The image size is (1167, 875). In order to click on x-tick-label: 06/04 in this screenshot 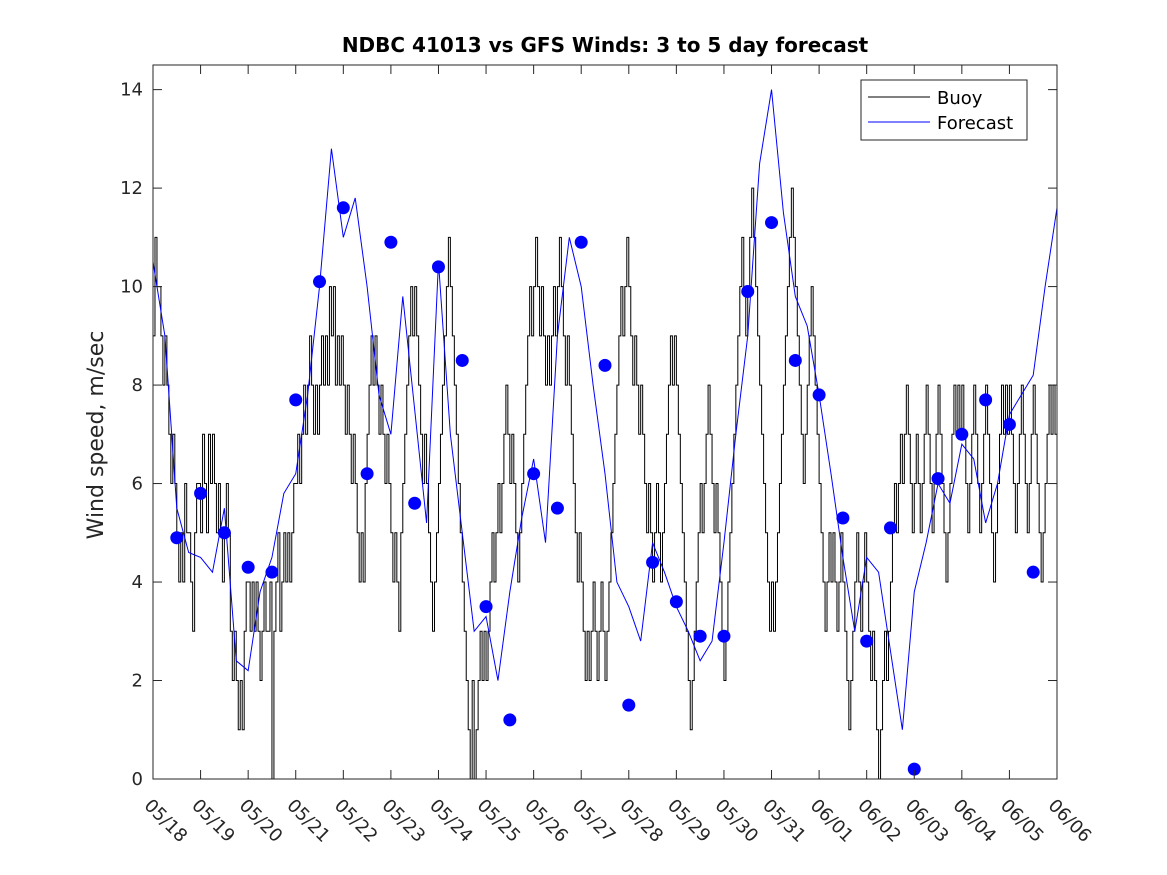, I will do `click(975, 821)`.